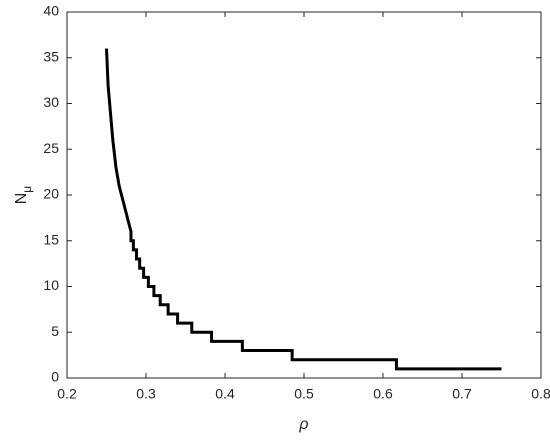 The height and width of the screenshot is (442, 550). I want to click on y-tick-label: 5, so click(55, 331).